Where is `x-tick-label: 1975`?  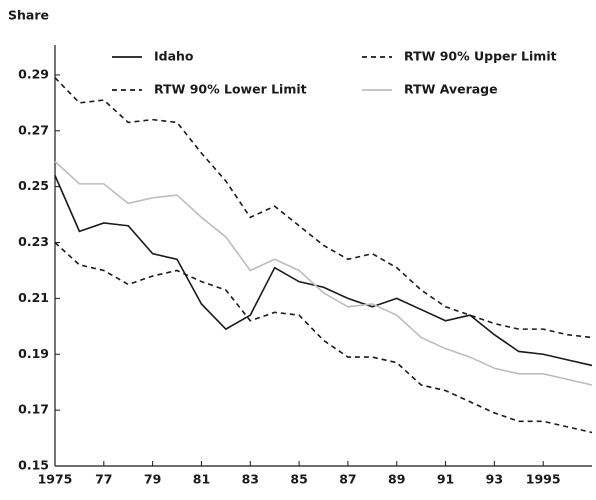 x-tick-label: 1975 is located at coordinates (55, 479).